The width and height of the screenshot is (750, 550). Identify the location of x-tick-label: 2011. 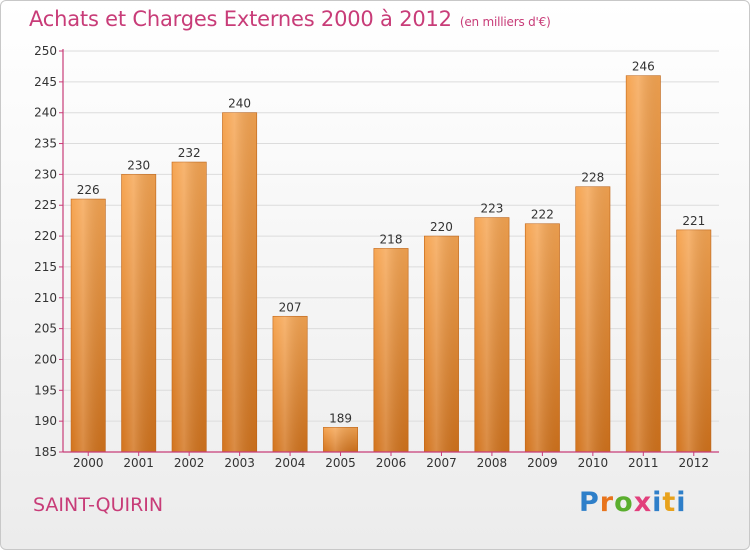
(643, 463).